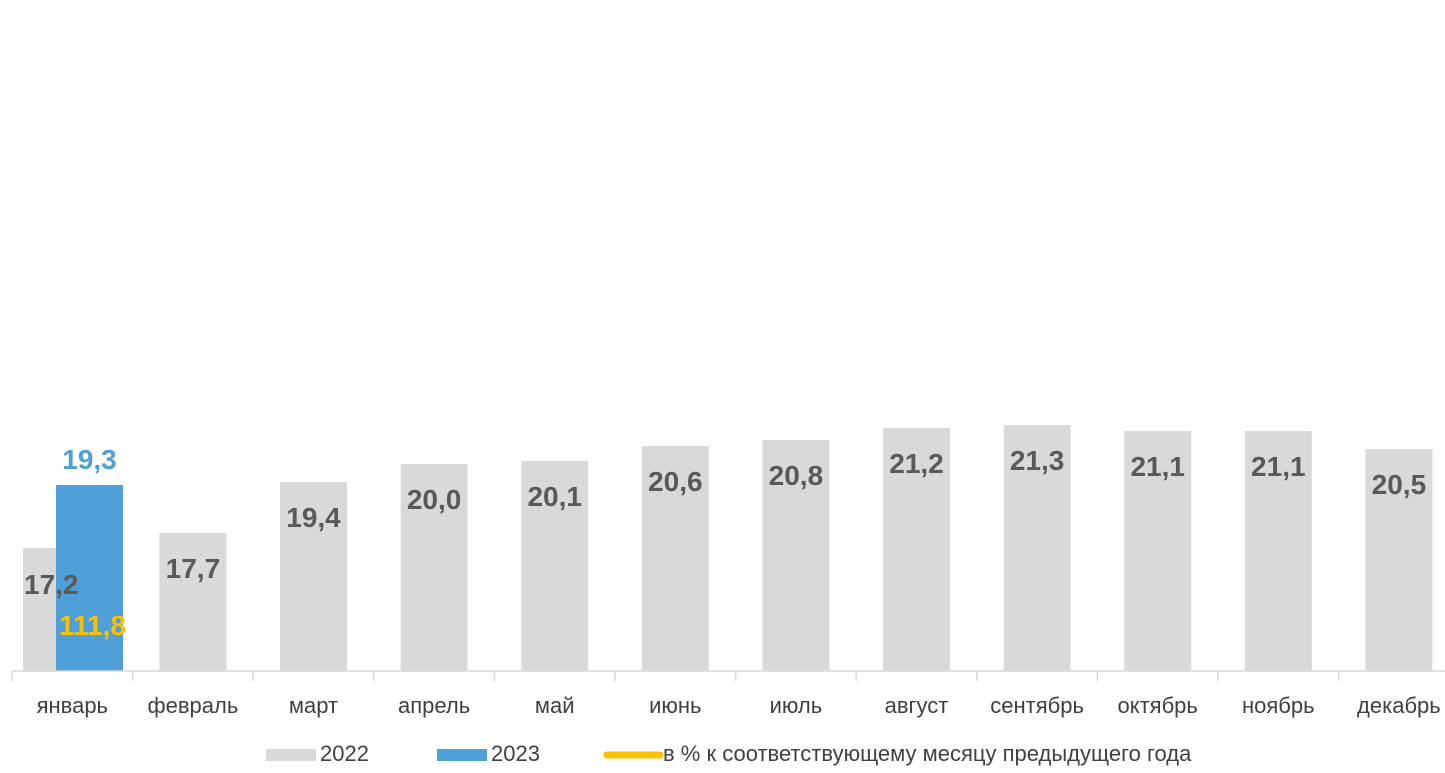 This screenshot has height=773, width=1445. Describe the element at coordinates (515, 753) in the screenshot. I see `legend-label-2023: 2023` at that location.